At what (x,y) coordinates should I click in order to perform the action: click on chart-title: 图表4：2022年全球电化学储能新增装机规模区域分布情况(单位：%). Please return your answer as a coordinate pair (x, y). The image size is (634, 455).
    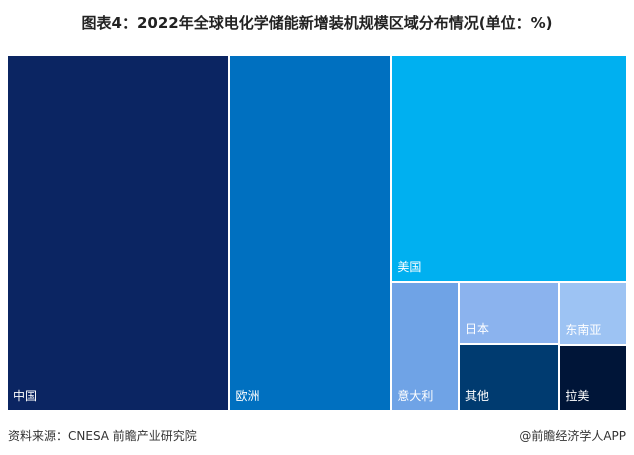
    Looking at the image, I should click on (317, 23).